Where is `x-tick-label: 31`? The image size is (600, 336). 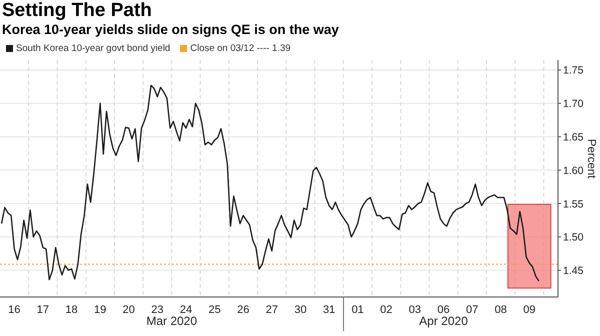 x-tick-label: 31 is located at coordinates (329, 310).